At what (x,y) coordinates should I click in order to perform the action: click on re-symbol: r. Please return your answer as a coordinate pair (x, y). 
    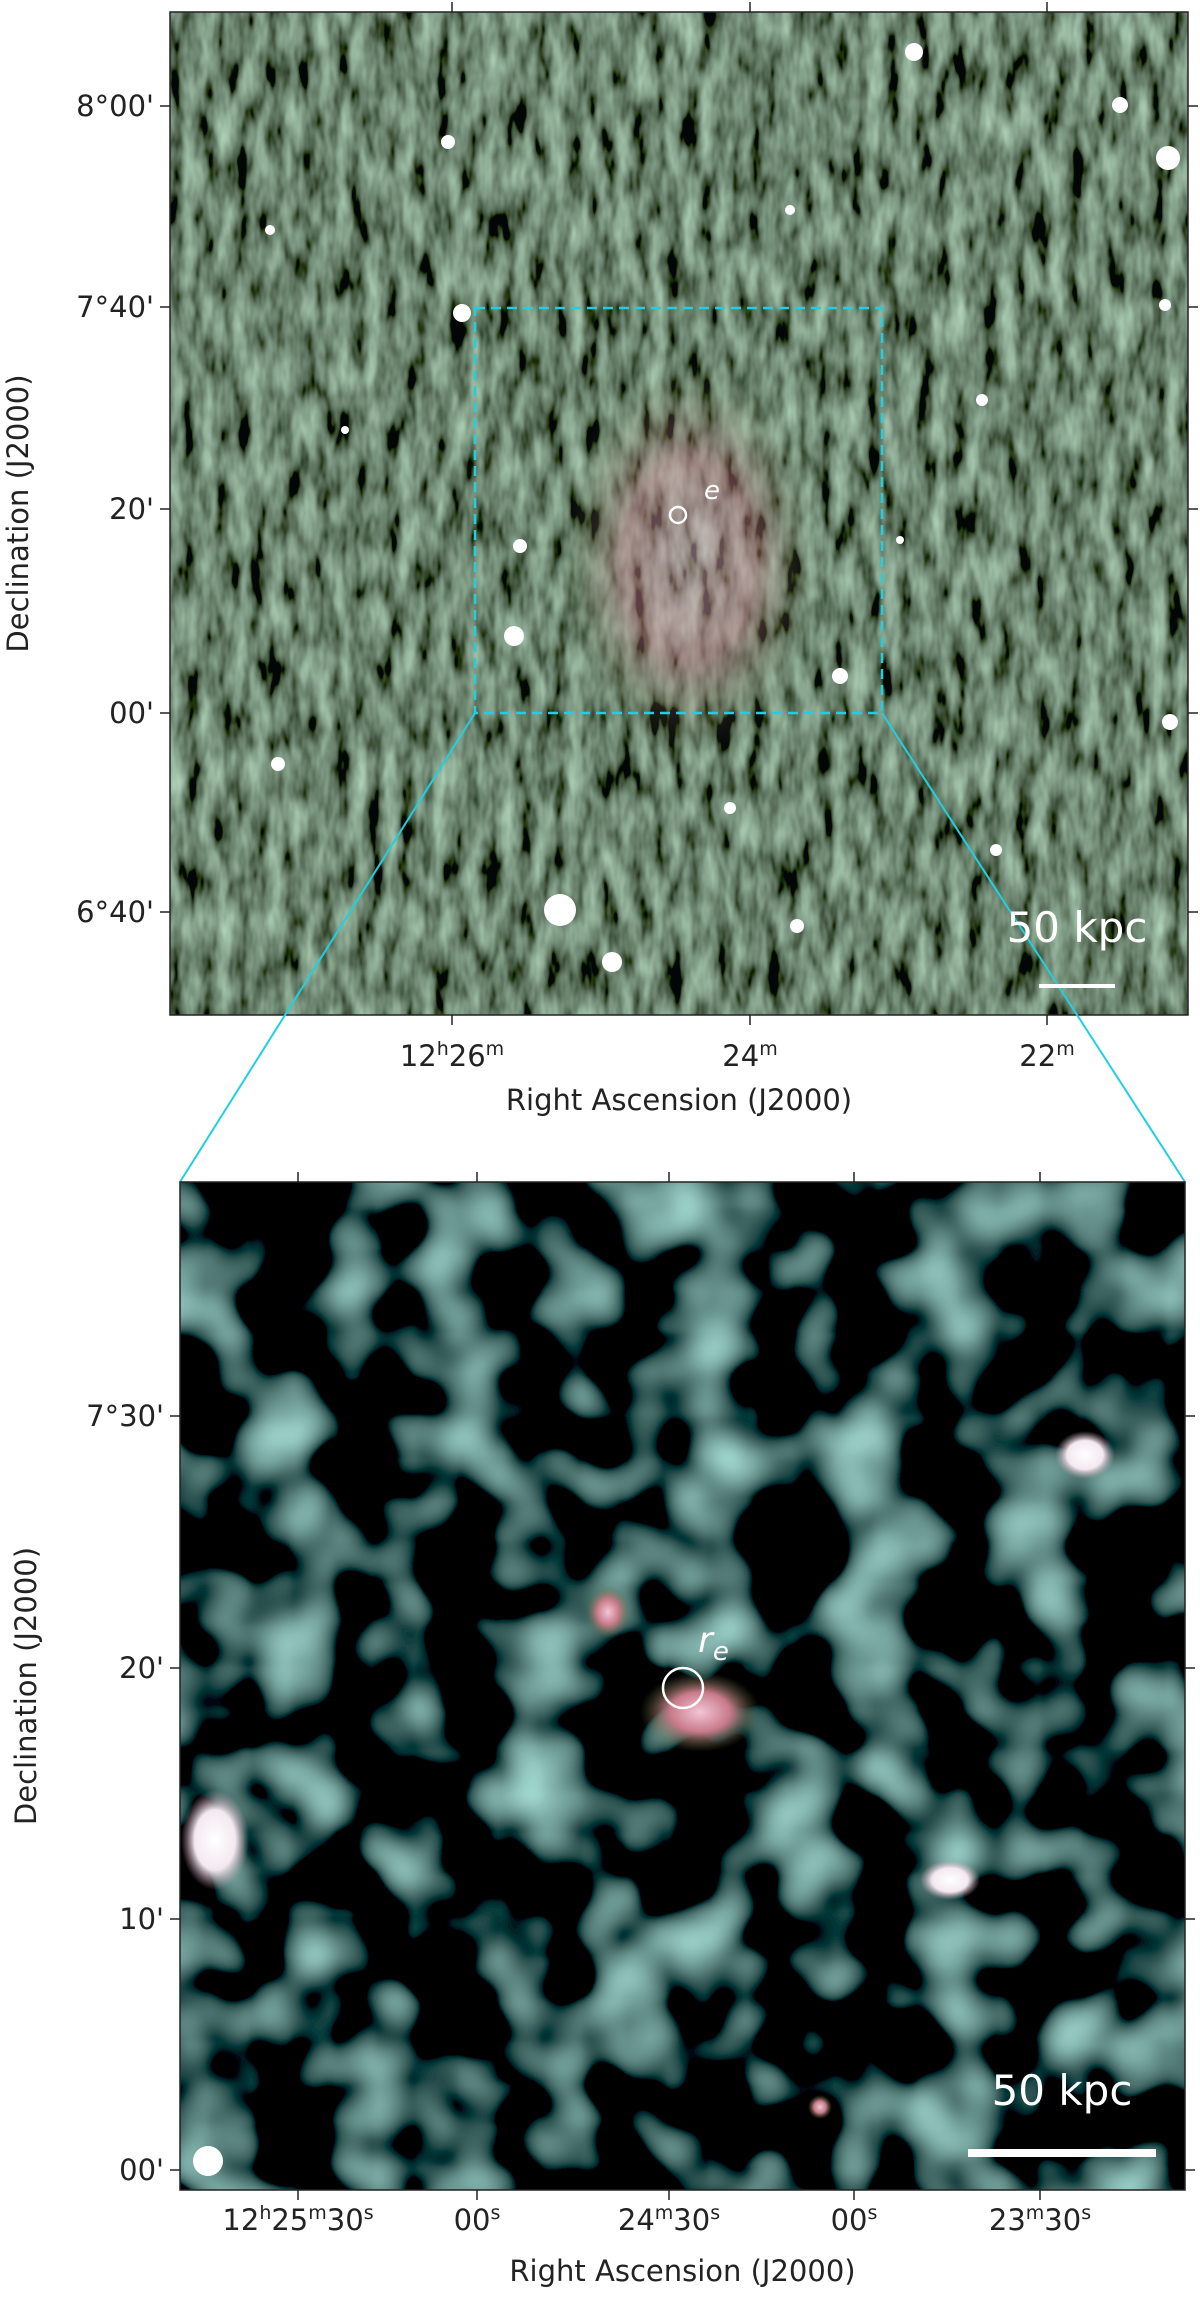
    Looking at the image, I should click on (706, 1640).